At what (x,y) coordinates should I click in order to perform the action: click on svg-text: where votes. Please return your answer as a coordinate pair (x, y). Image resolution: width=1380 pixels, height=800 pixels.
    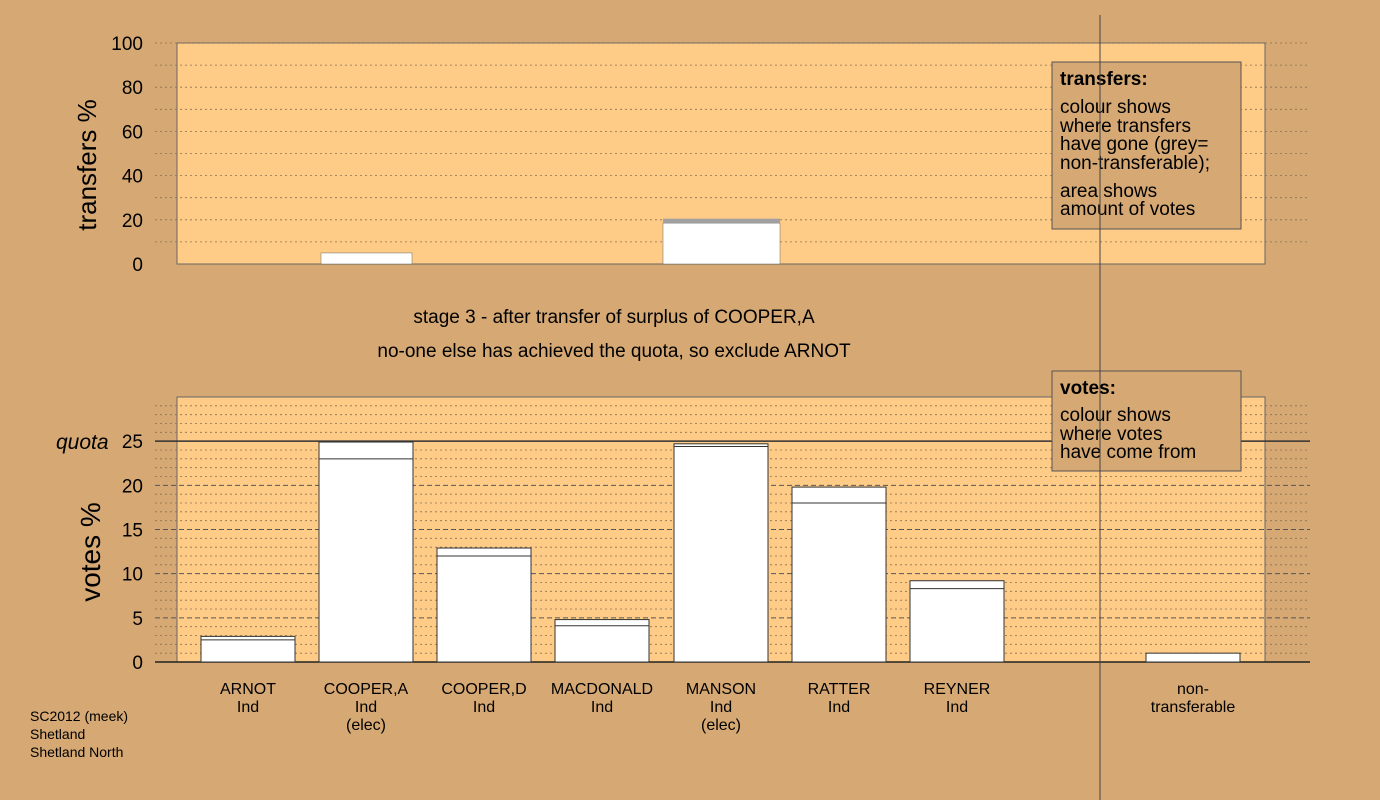
    Looking at the image, I should click on (1110, 434).